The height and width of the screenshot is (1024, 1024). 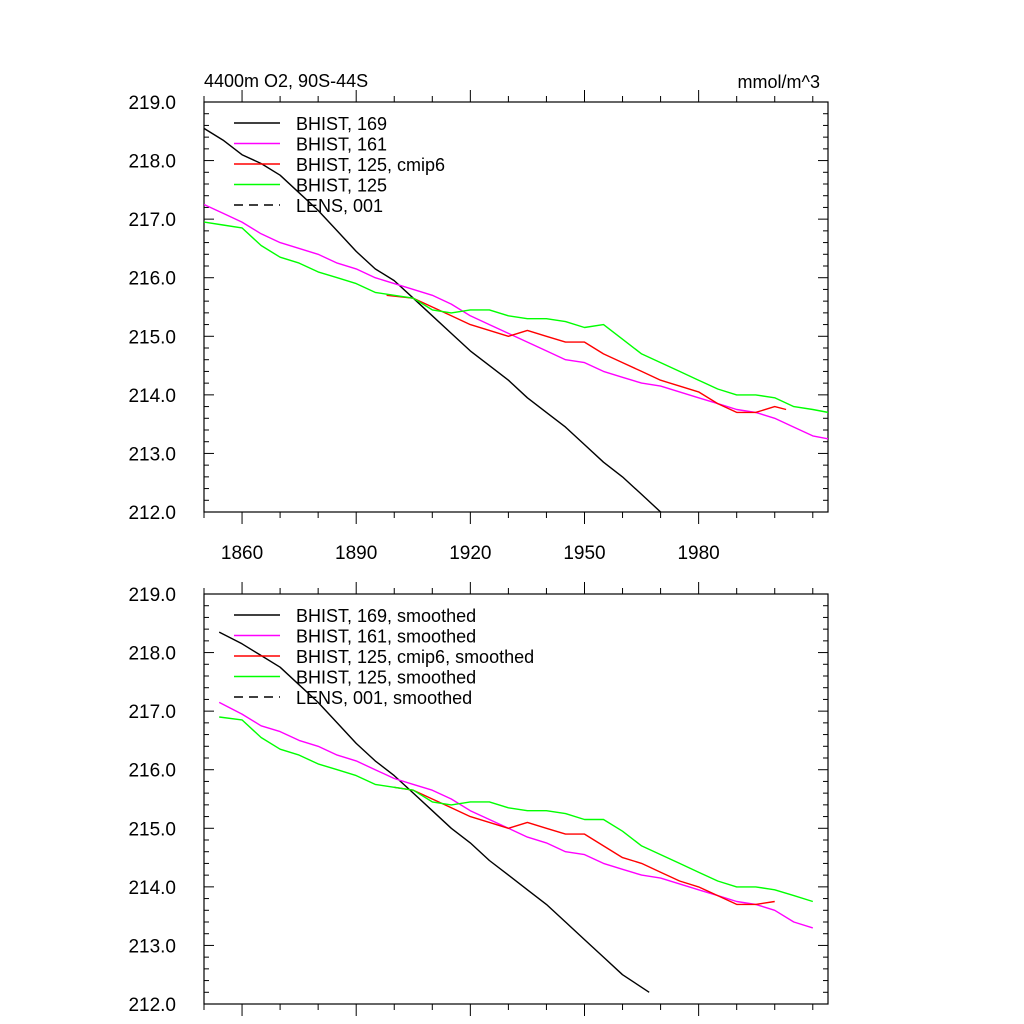 What do you see at coordinates (341, 124) in the screenshot?
I see `legend-label: BHIST, 169` at bounding box center [341, 124].